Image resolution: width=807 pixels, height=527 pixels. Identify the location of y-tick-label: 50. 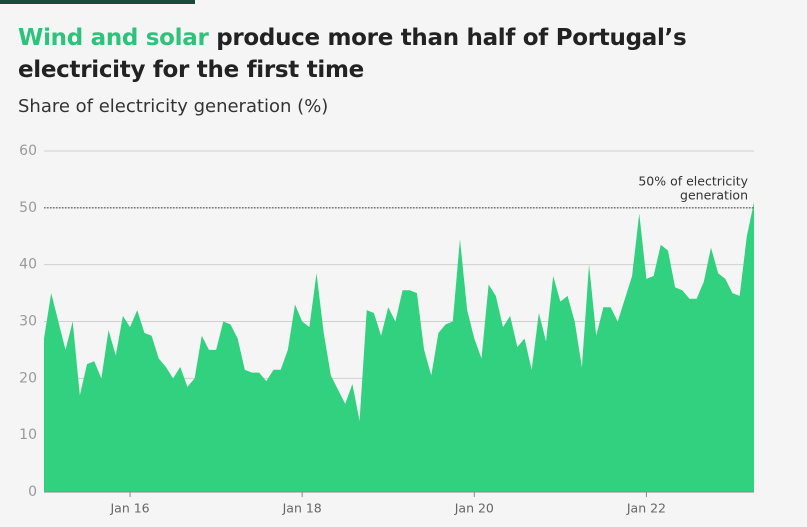
(28, 208).